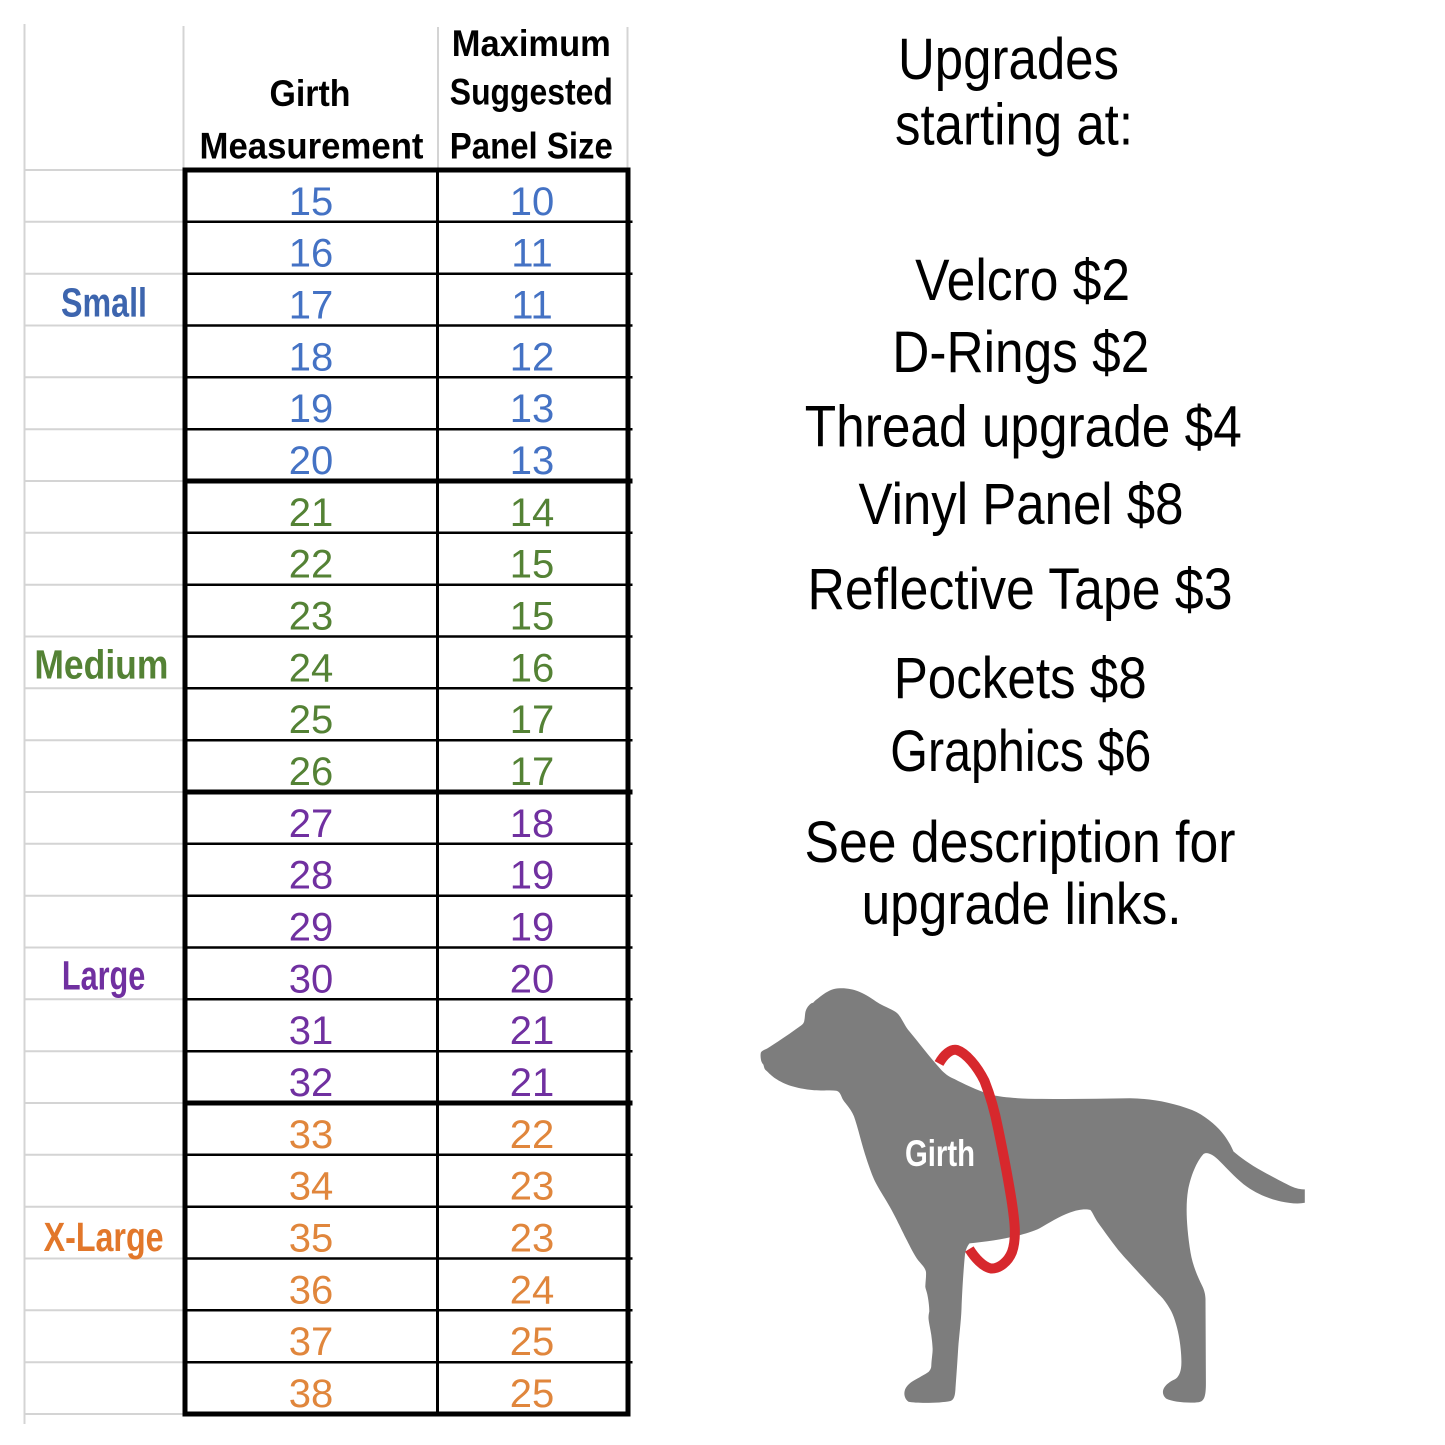 Image resolution: width=1445 pixels, height=1445 pixels. What do you see at coordinates (311, 1031) in the screenshot?
I see `svg-text: 31` at bounding box center [311, 1031].